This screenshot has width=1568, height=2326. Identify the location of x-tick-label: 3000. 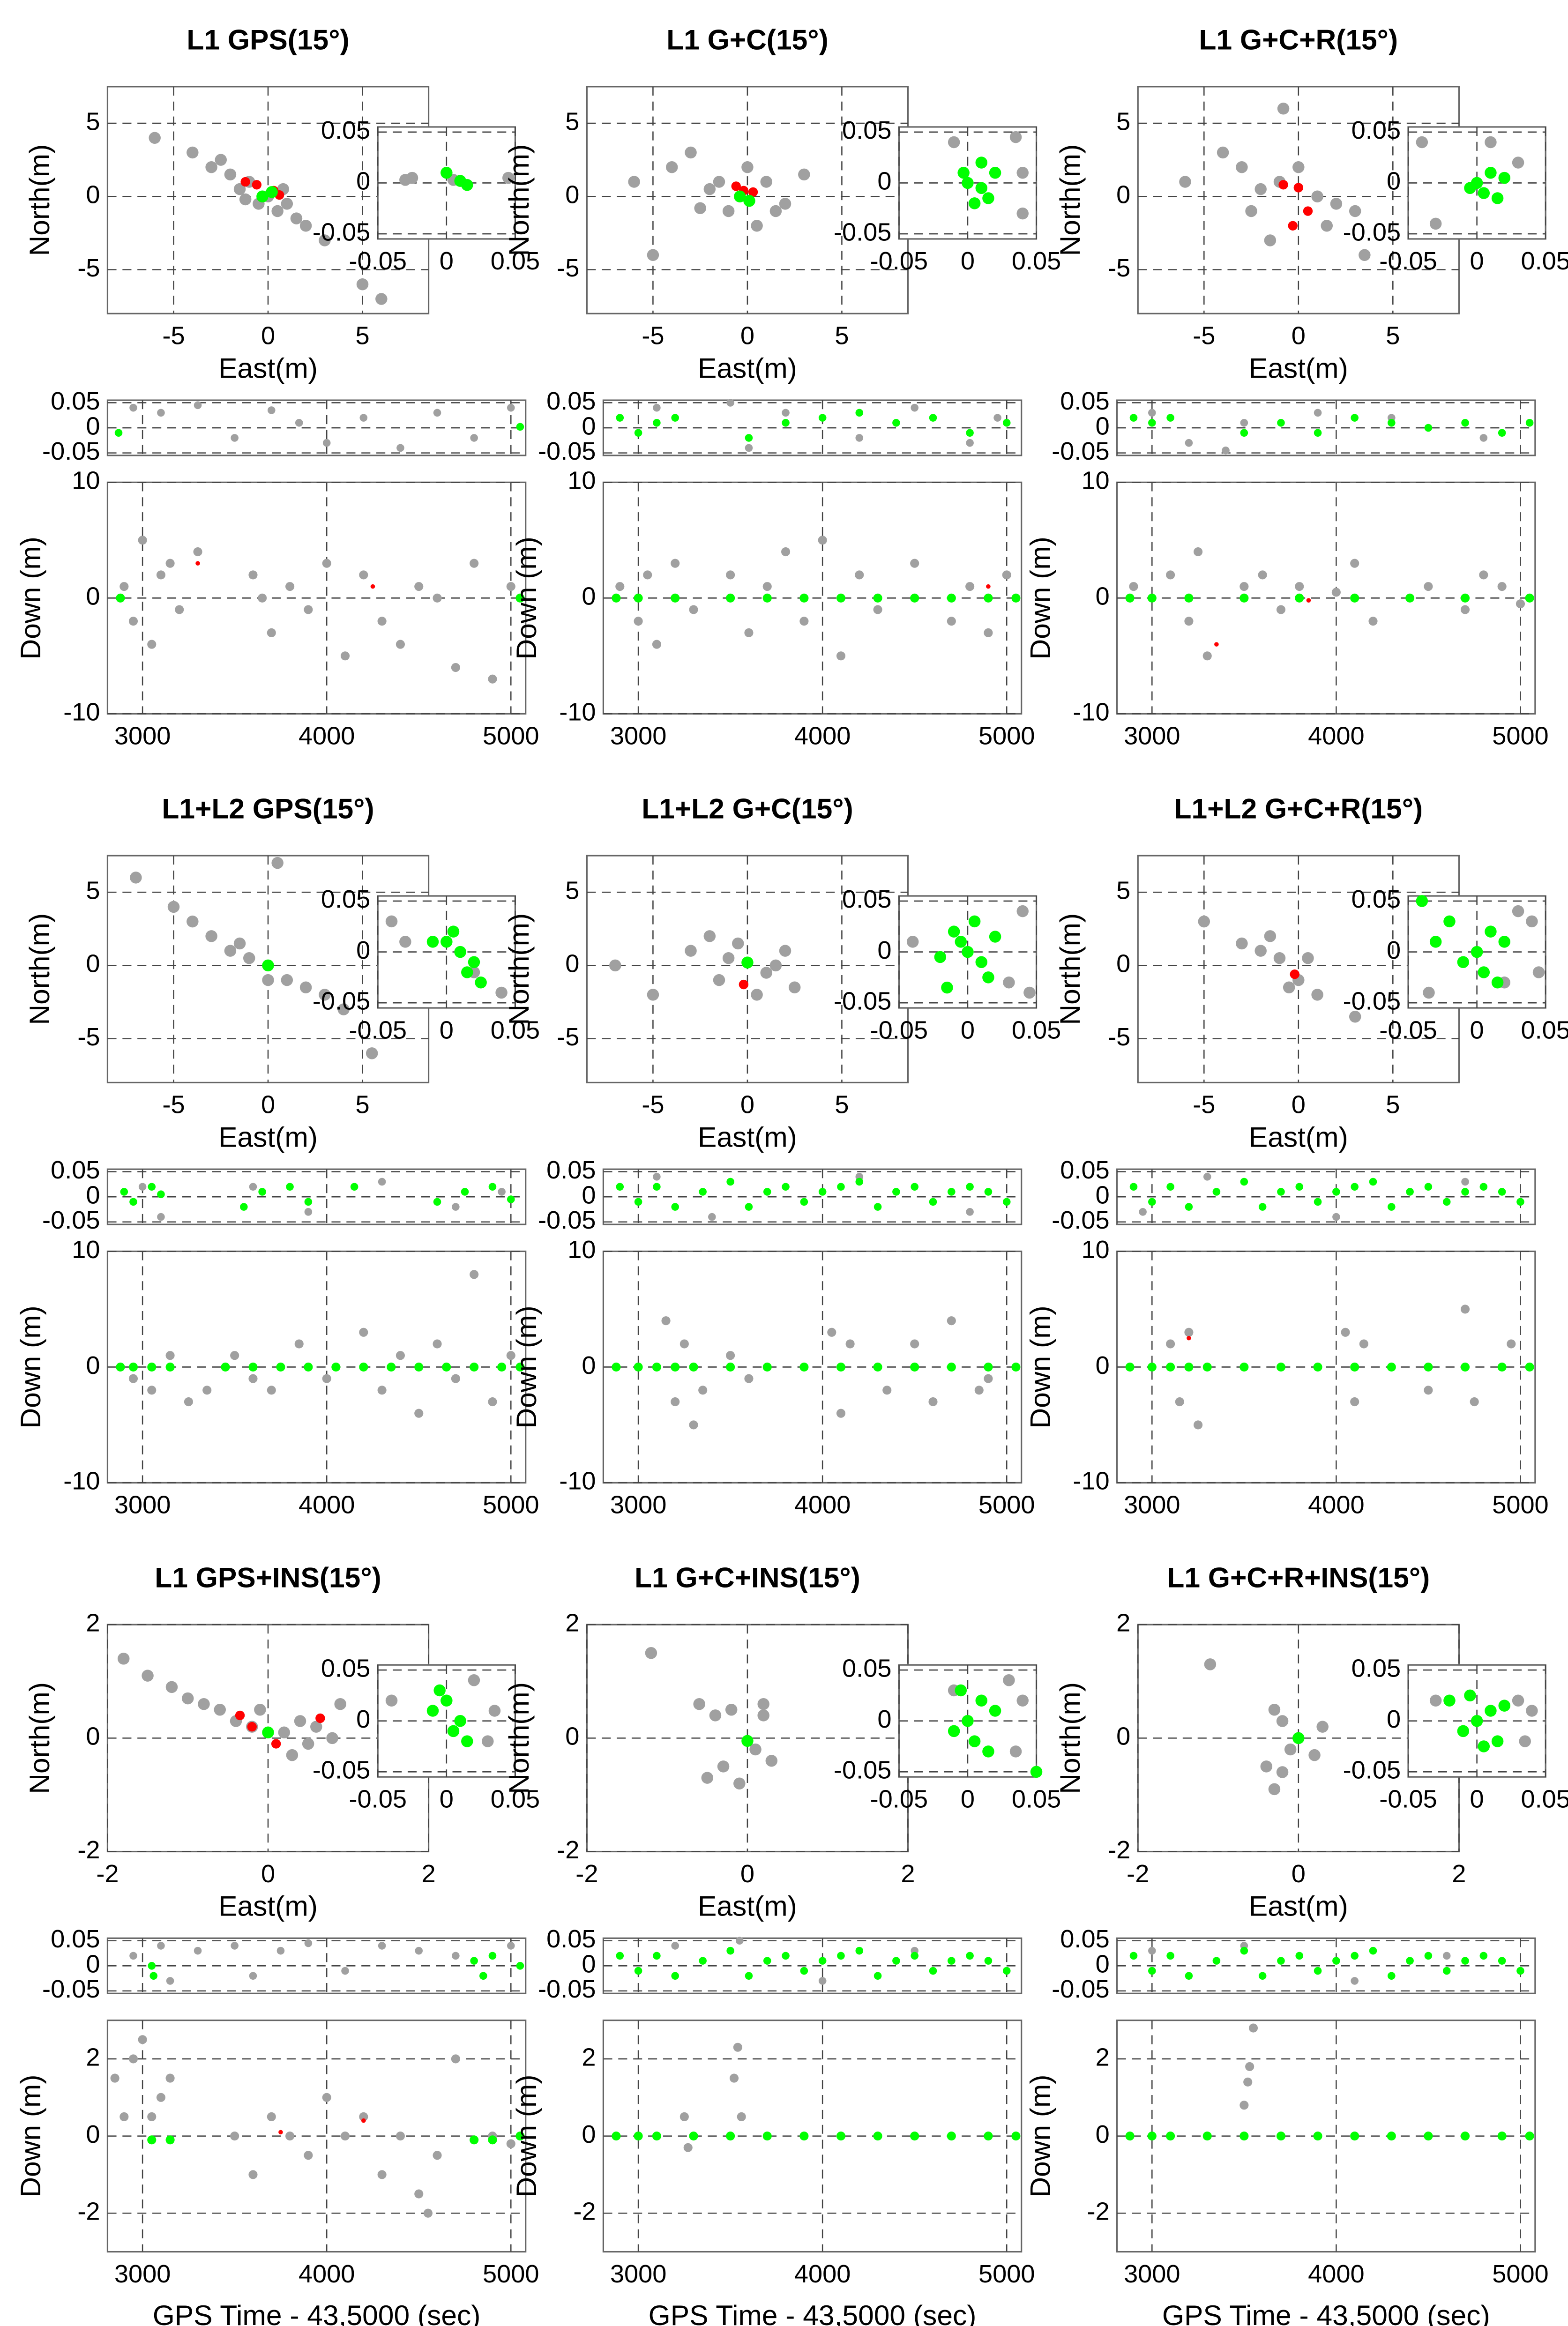
(638, 2274).